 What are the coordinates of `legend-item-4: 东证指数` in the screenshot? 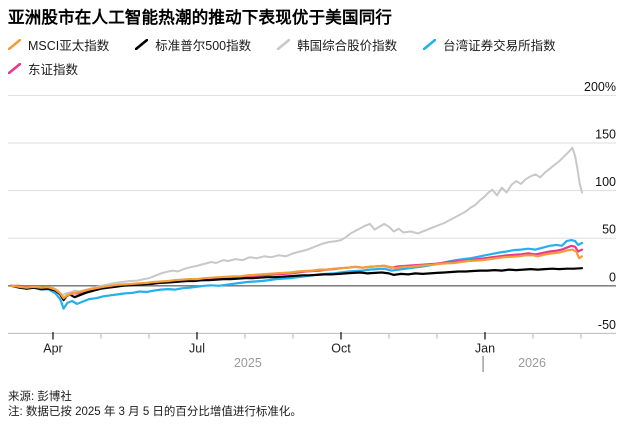 It's located at (43, 68).